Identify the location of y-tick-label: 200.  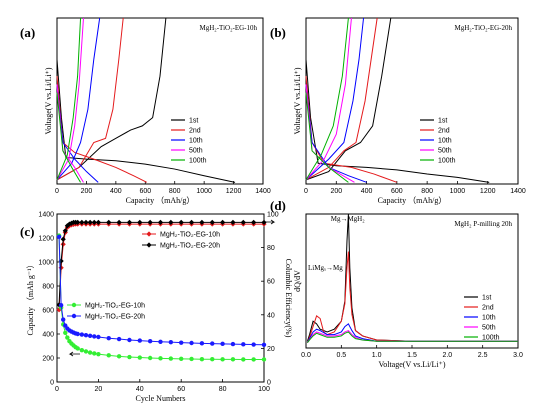
(48, 359).